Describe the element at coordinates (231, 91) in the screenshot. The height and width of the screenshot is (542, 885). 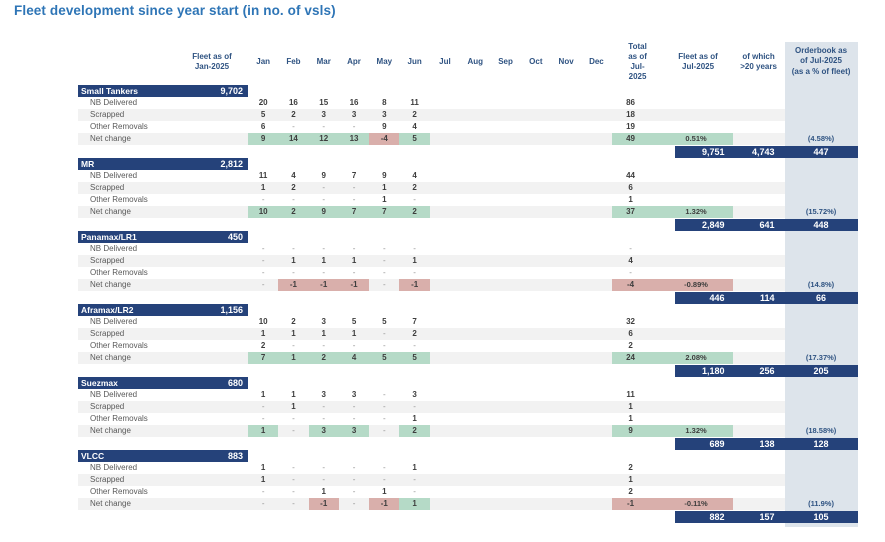
I see `category-fleet-jan-value: 9,702` at that location.